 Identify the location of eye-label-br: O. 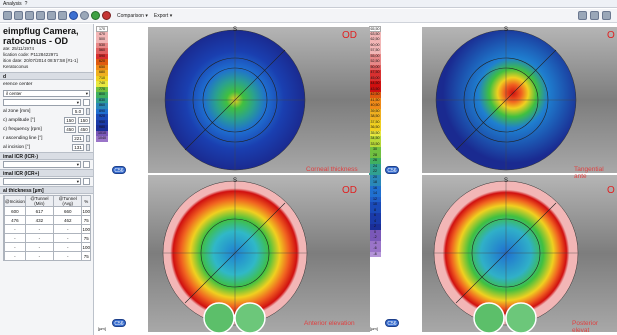
(611, 190).